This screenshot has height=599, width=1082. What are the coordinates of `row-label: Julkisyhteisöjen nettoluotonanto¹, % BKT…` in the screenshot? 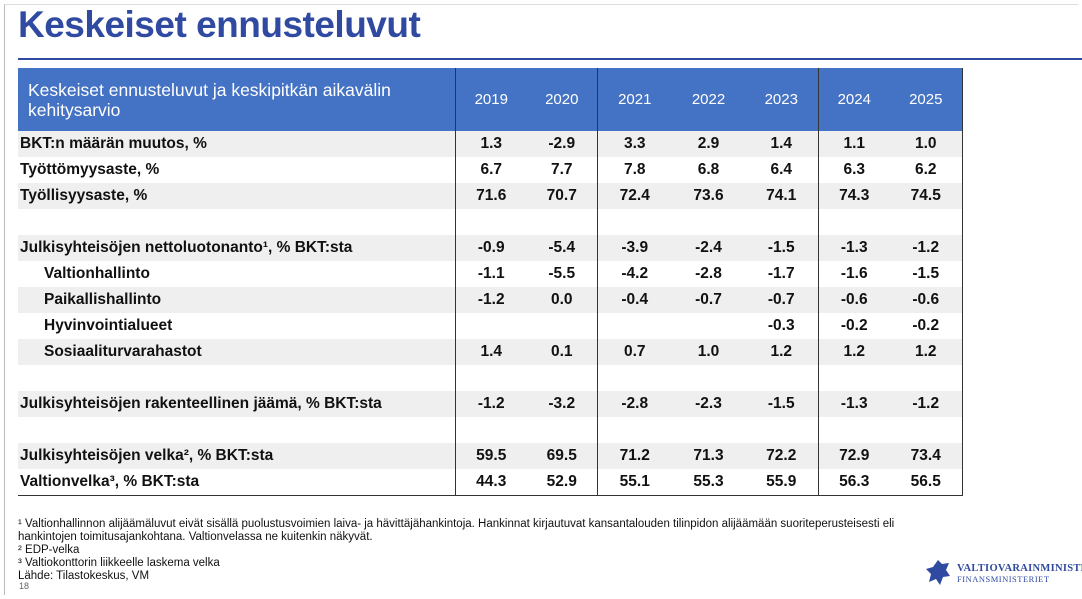 It's located at (236, 248).